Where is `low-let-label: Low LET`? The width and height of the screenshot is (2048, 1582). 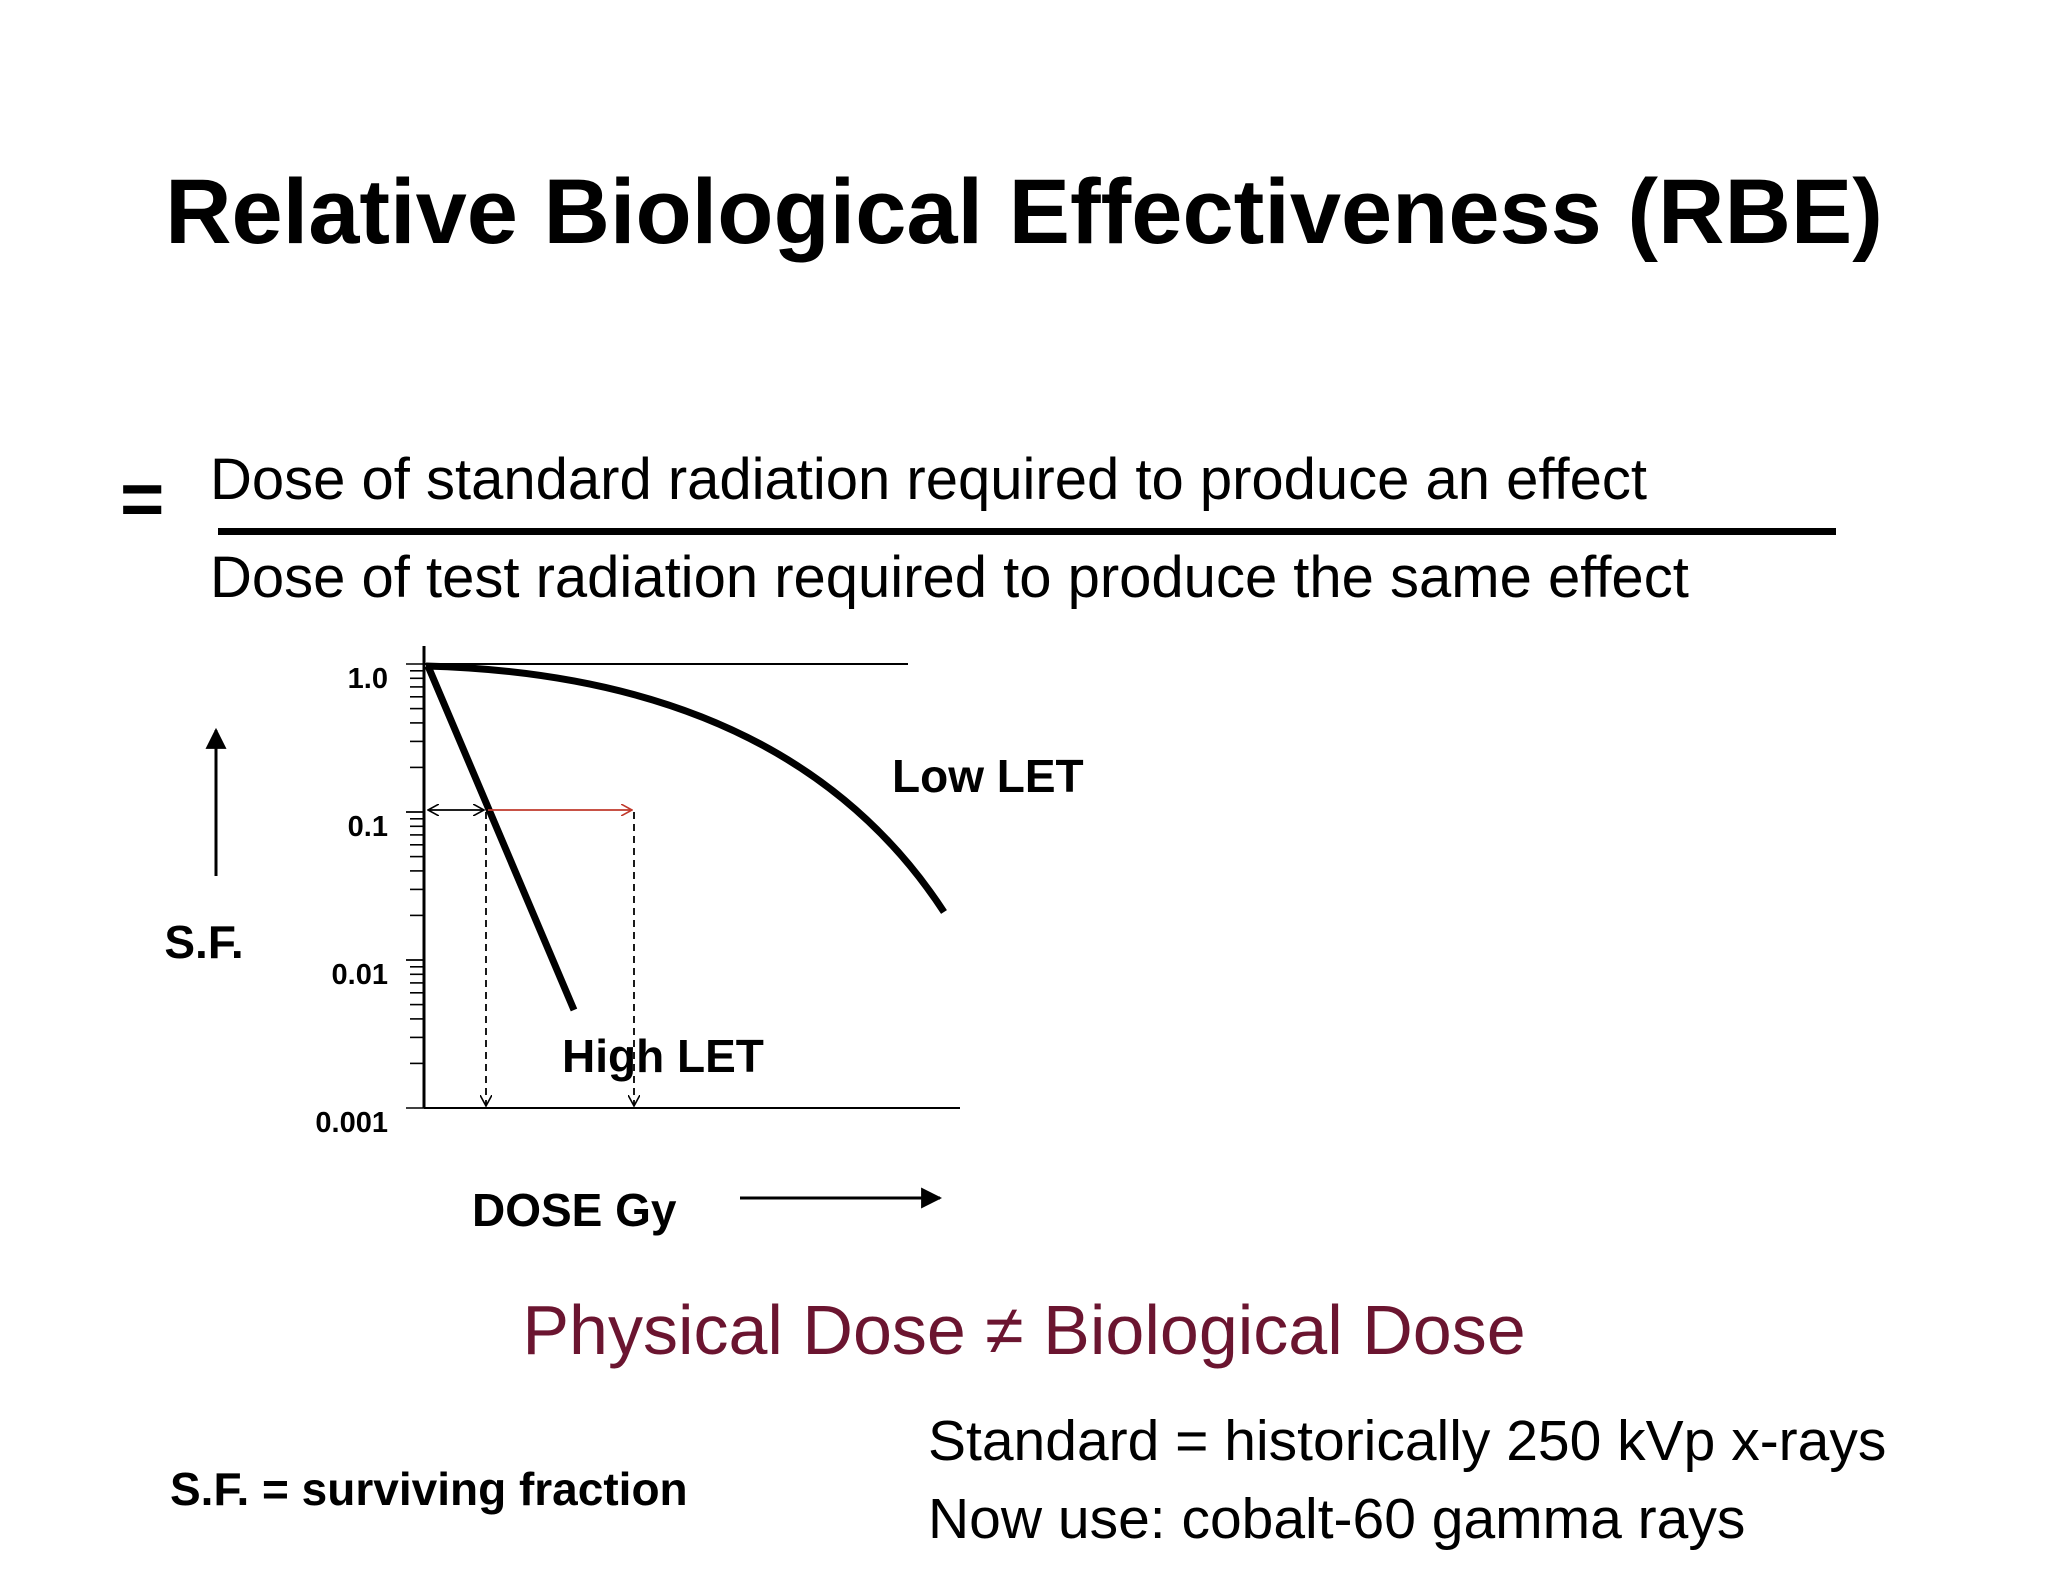
low-let-label: Low LET is located at coordinates (988, 776).